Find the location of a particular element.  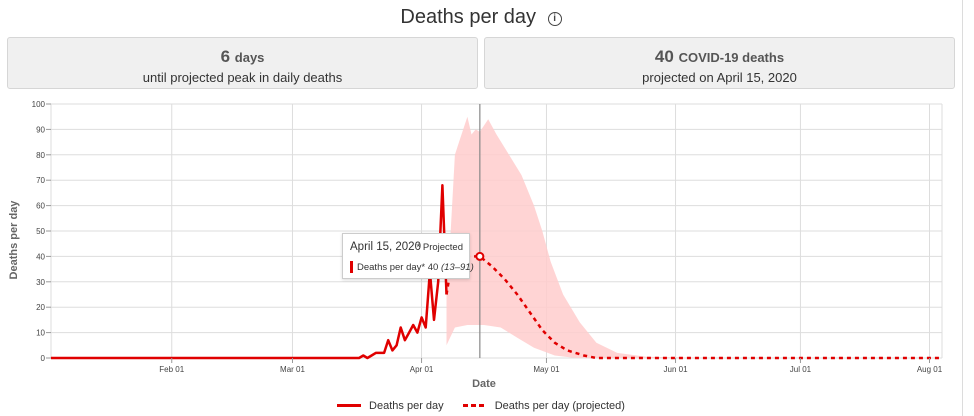

chart-header: Deaths per day i is located at coordinates (481, 17).